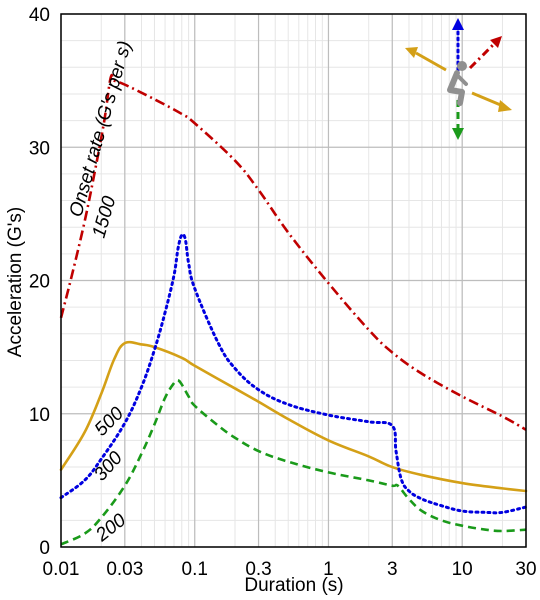 Image resolution: width=540 pixels, height=600 pixels. Describe the element at coordinates (61, 569) in the screenshot. I see `x-tick-label: 0.01` at that location.